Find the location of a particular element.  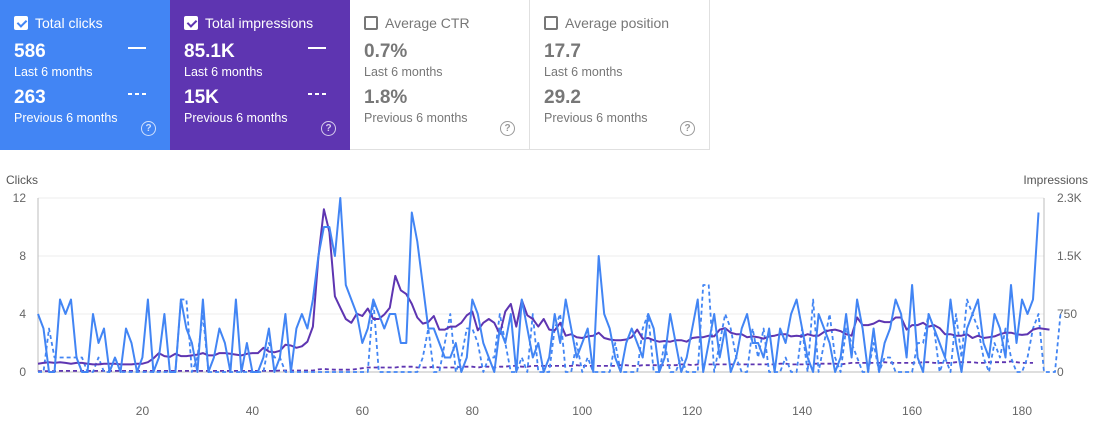

x-tick-label: 180 is located at coordinates (1022, 411).